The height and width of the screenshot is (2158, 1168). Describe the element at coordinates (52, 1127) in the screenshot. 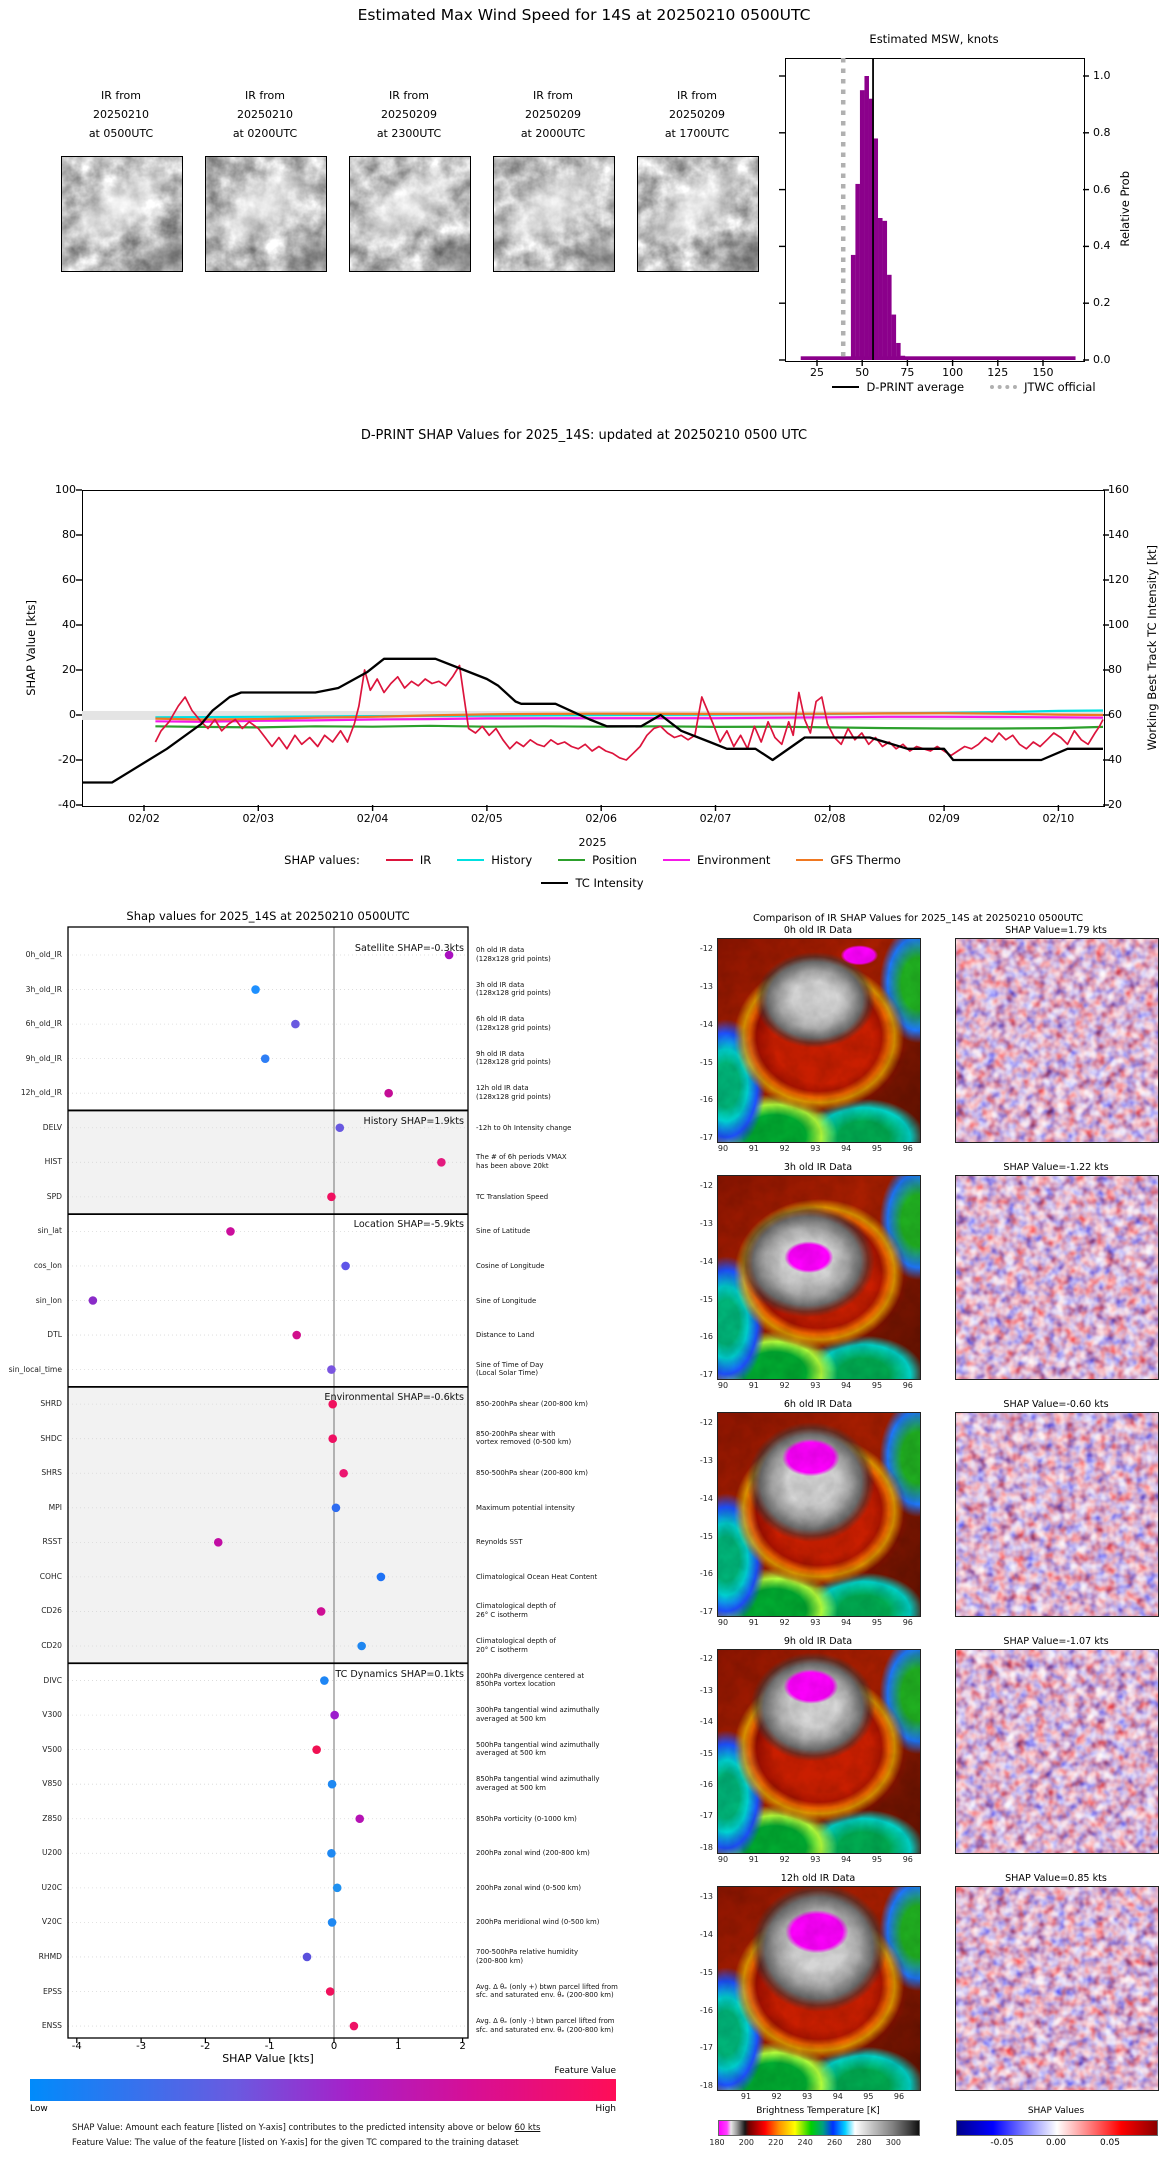

I see `shap-row-label-DELV: DELV` at that location.